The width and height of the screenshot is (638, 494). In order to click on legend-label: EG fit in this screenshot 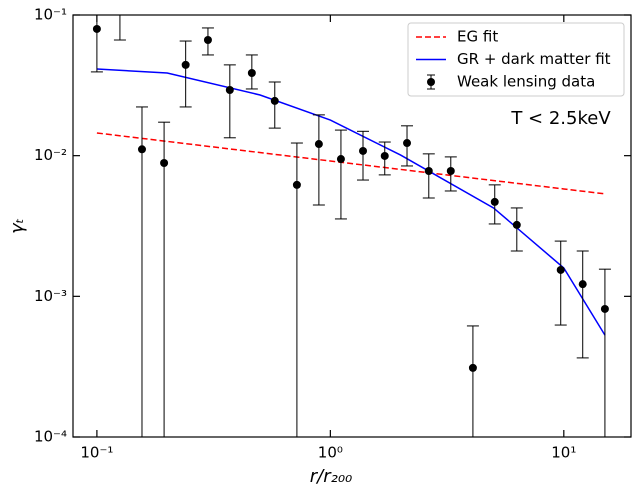, I will do `click(477, 37)`.